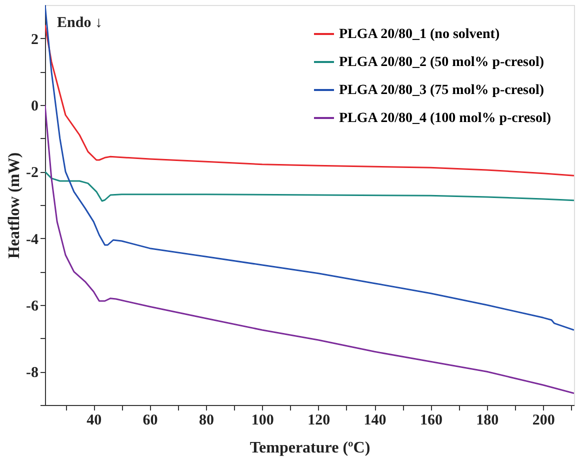  Describe the element at coordinates (94, 420) in the screenshot. I see `x-tick-label: 40` at that location.